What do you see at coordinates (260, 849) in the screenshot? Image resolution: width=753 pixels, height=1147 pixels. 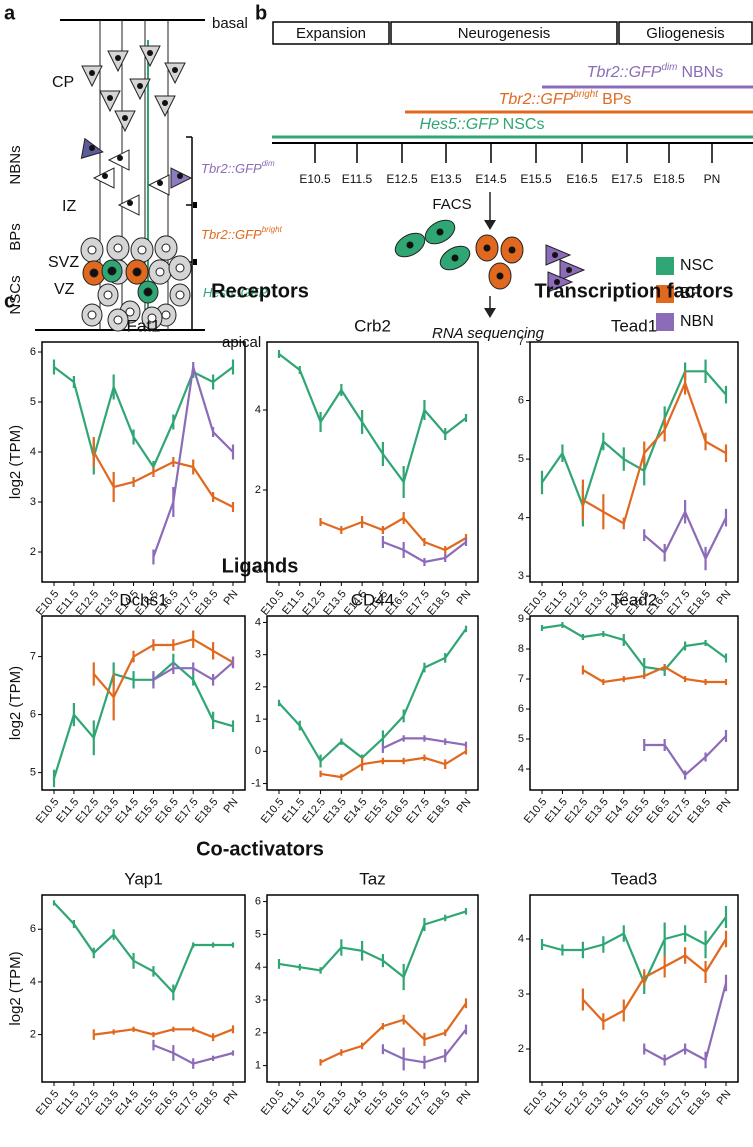 I see `section-header: Co-activators` at bounding box center [260, 849].